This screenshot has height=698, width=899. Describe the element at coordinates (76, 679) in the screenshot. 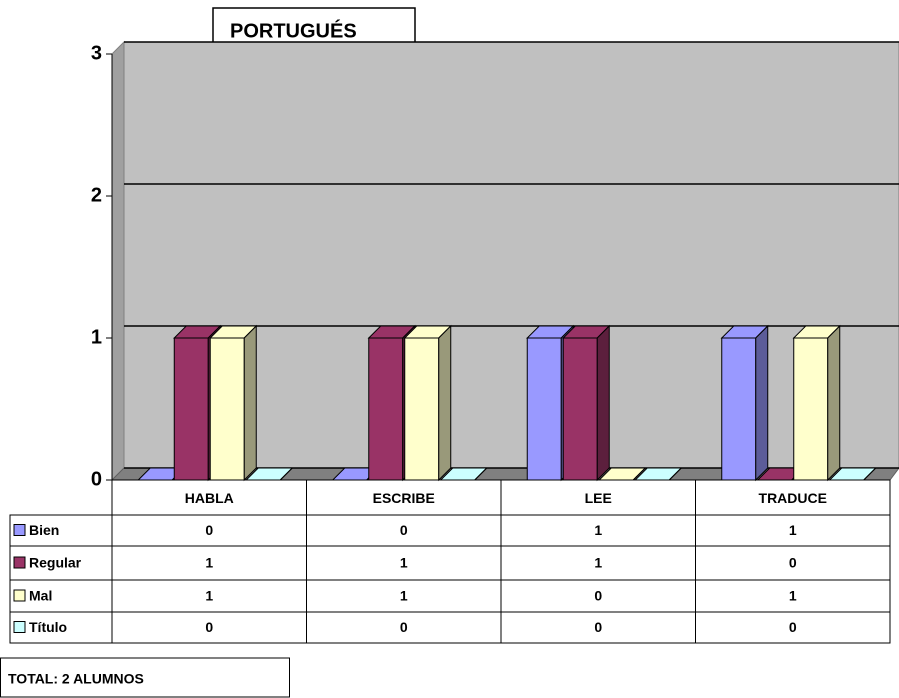

I see `footer: TOTAL: 2 ALUMNOS` at that location.